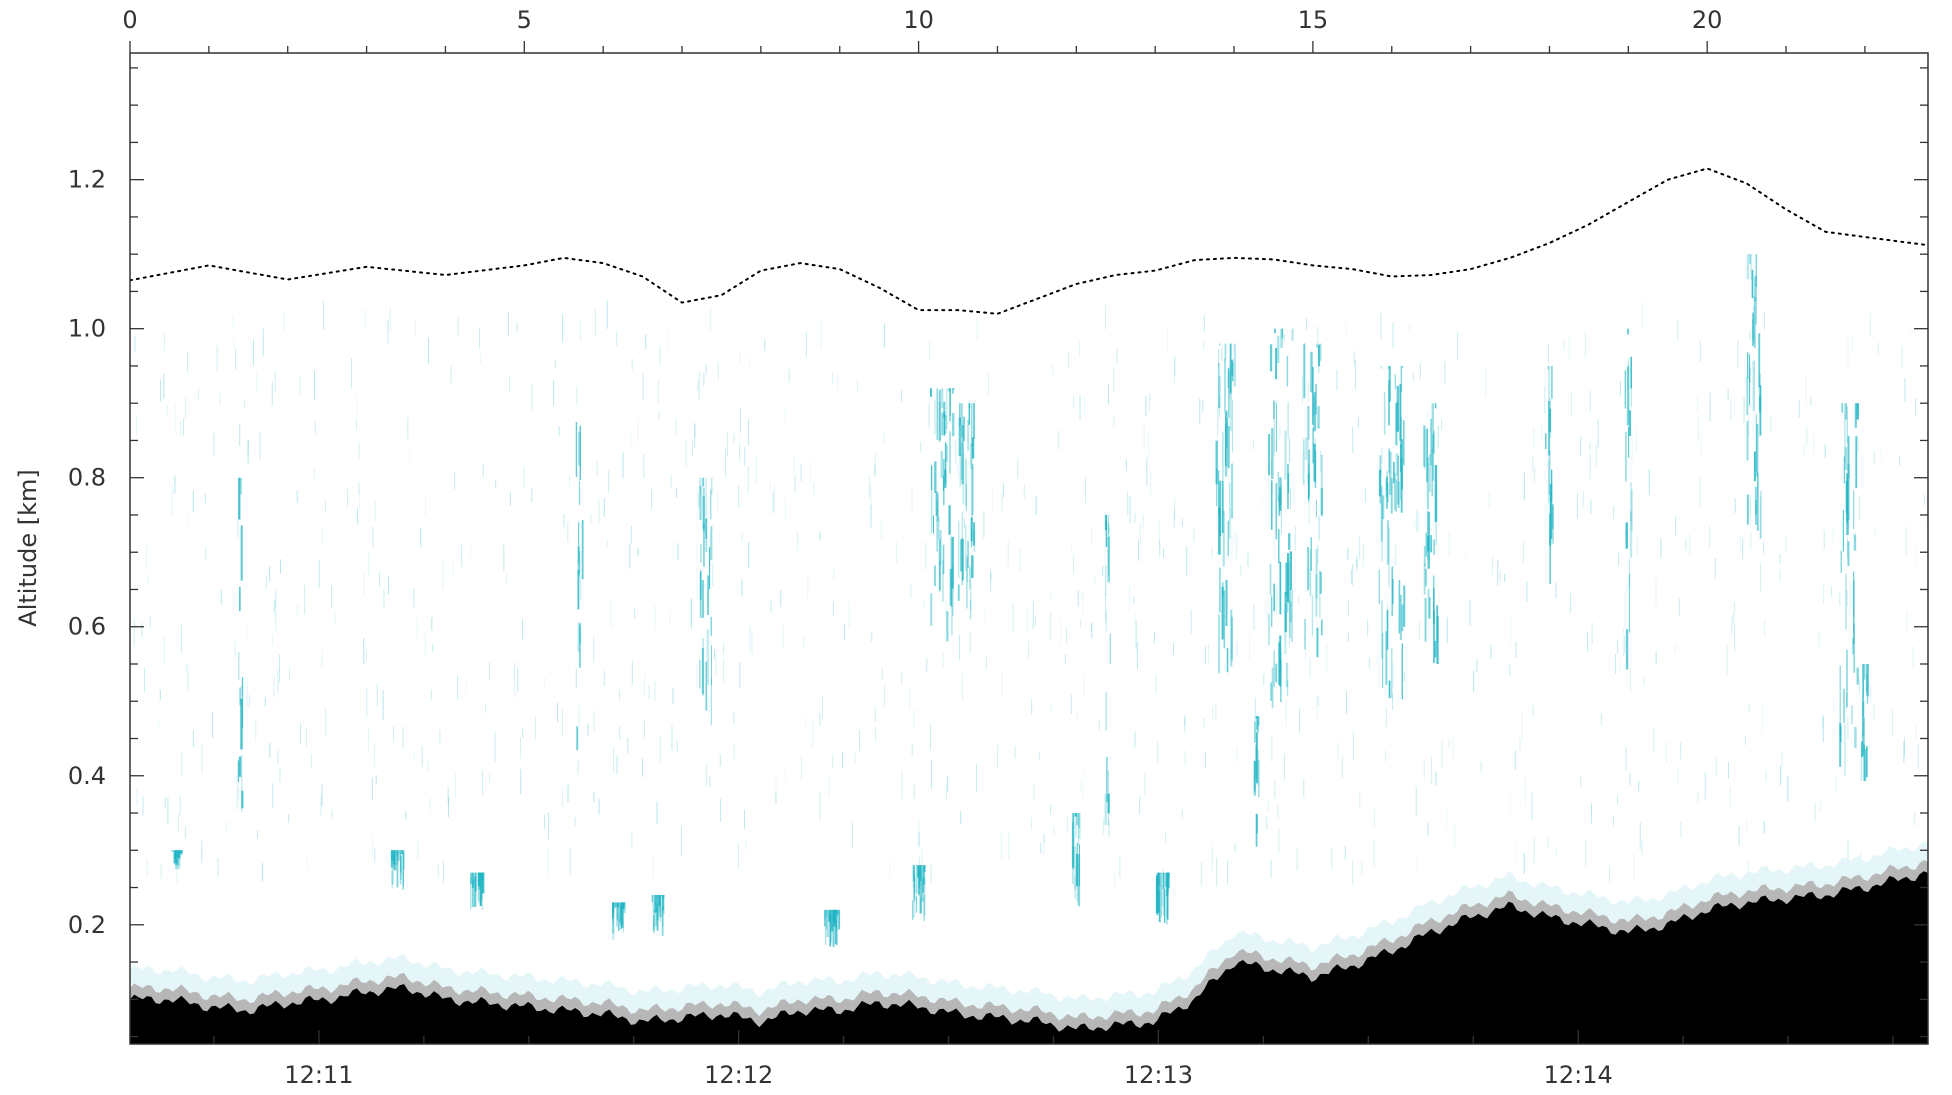 Image resolution: width=1952 pixels, height=1095 pixels. Describe the element at coordinates (87, 180) in the screenshot. I see `y-axis-tick-label: 1.2` at that location.